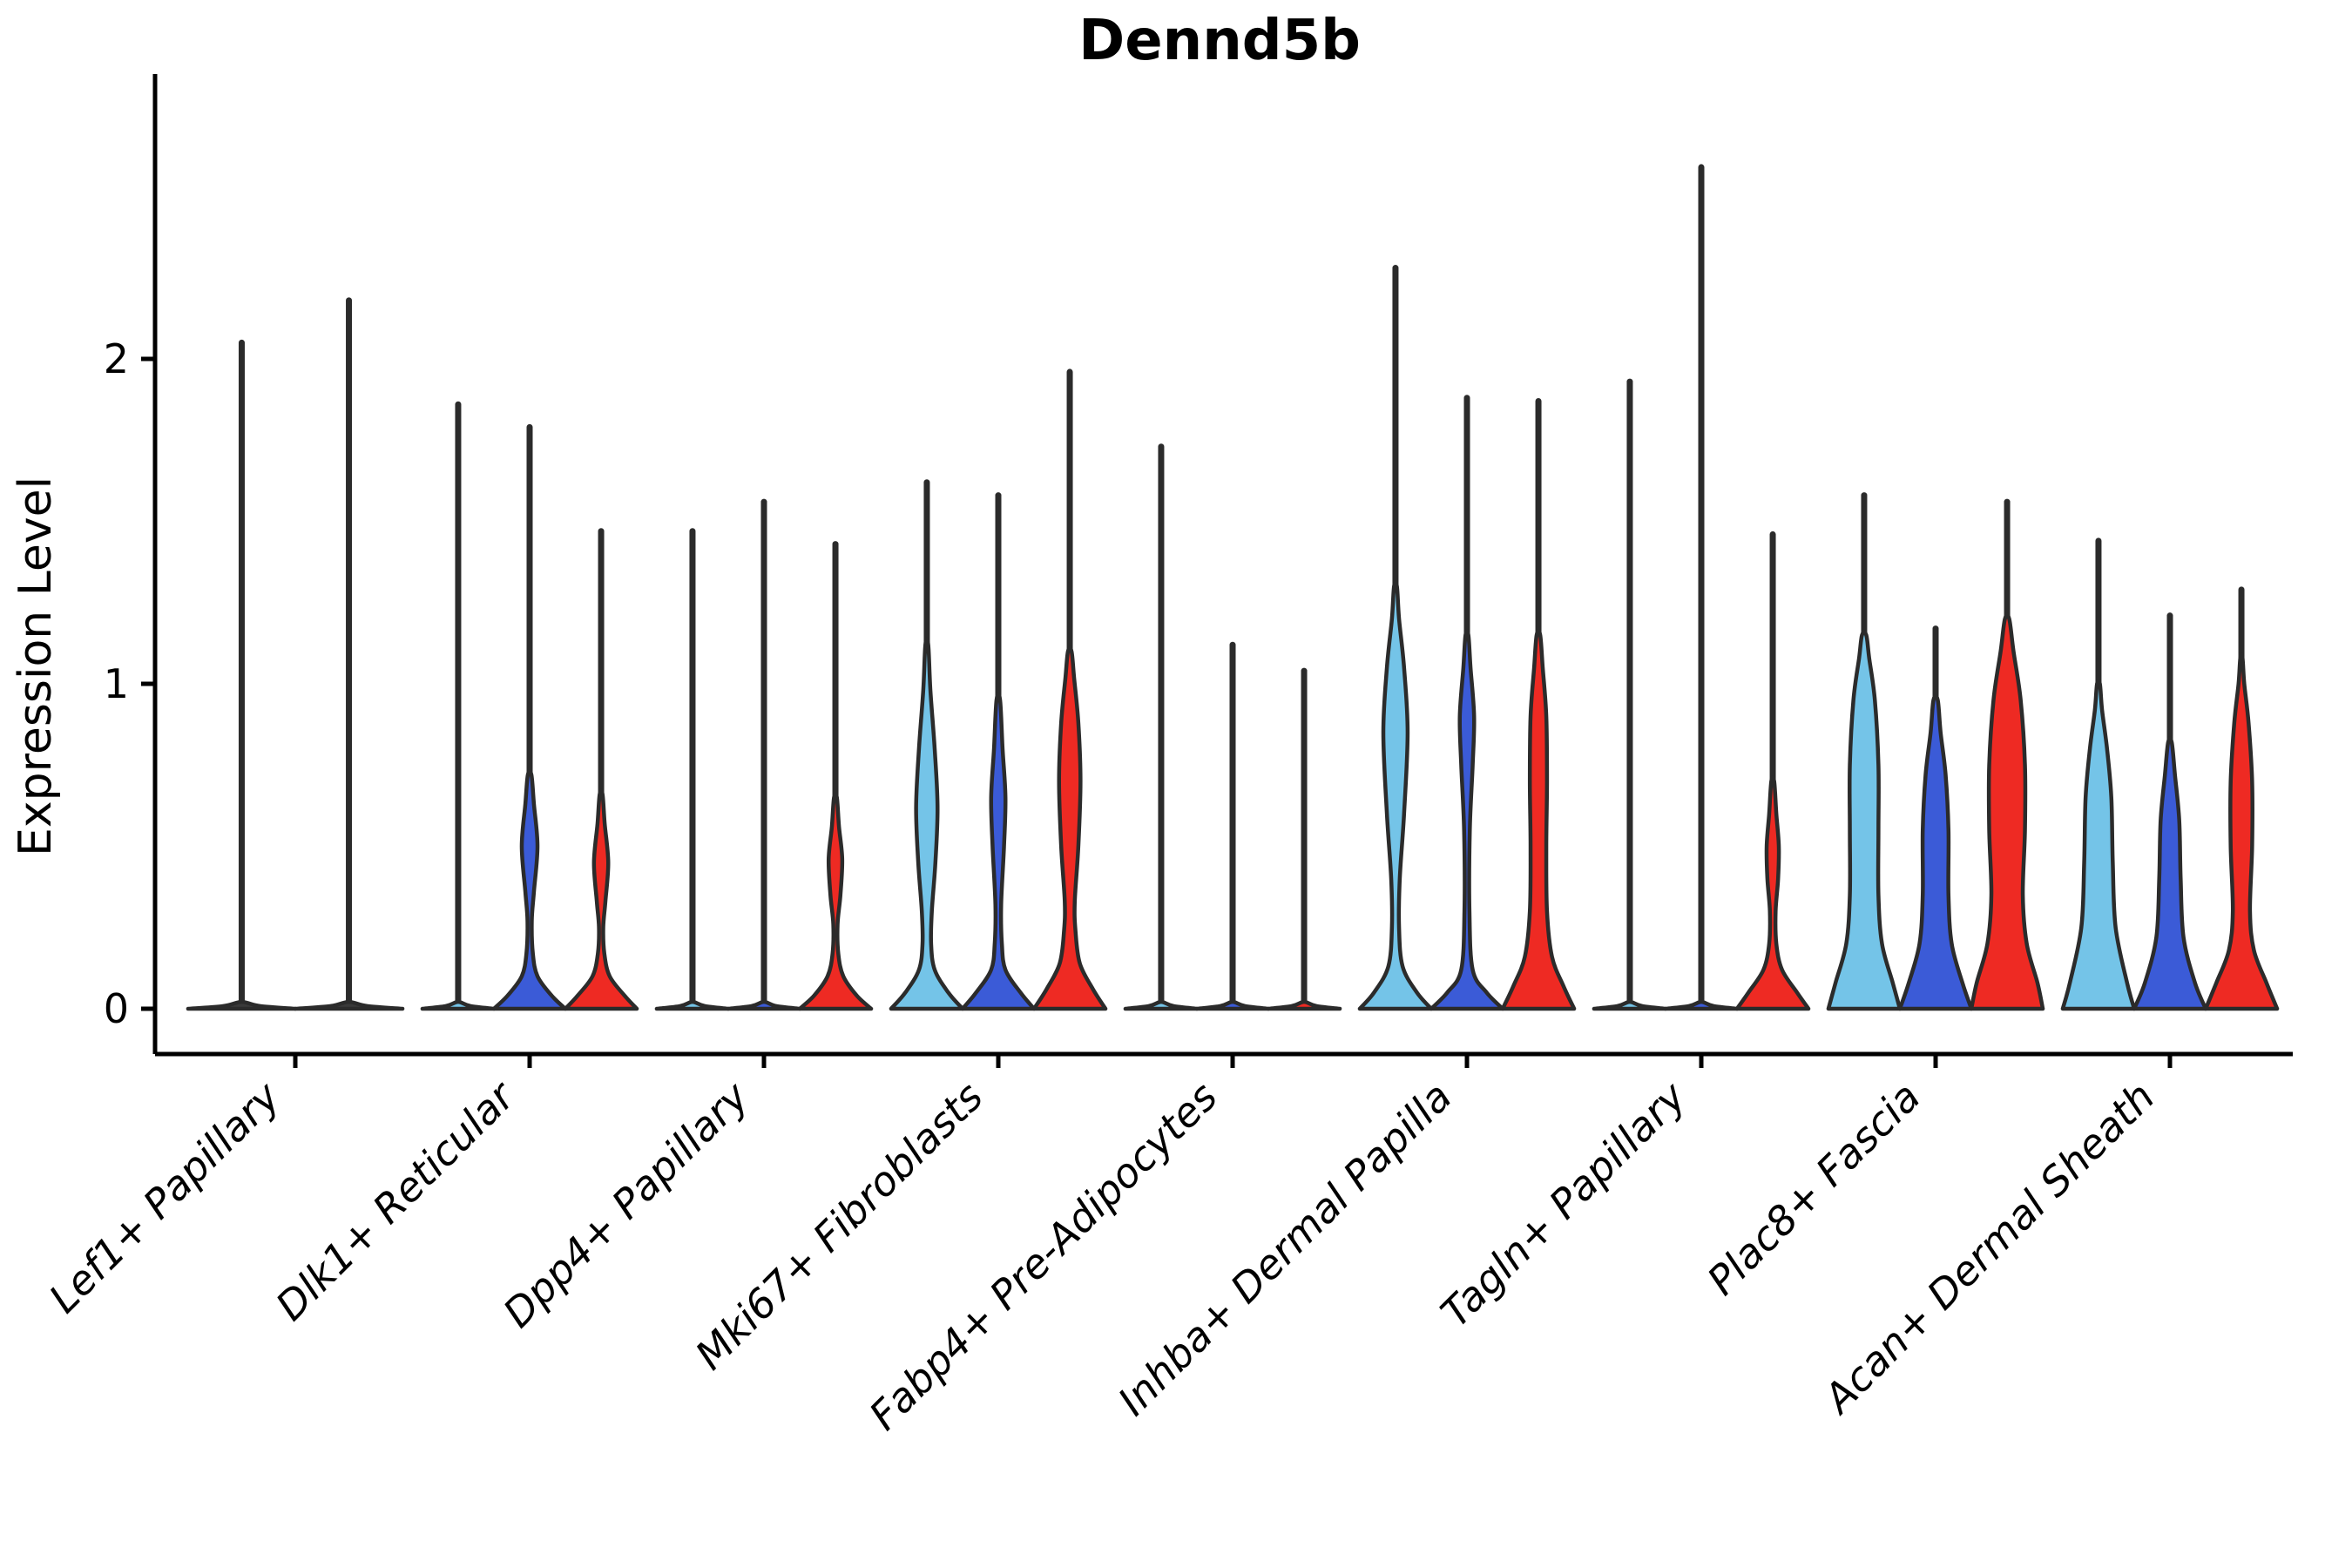  Describe the element at coordinates (1814, 1188) in the screenshot. I see `x-tick-label: Plac8+ Fascia` at that location.